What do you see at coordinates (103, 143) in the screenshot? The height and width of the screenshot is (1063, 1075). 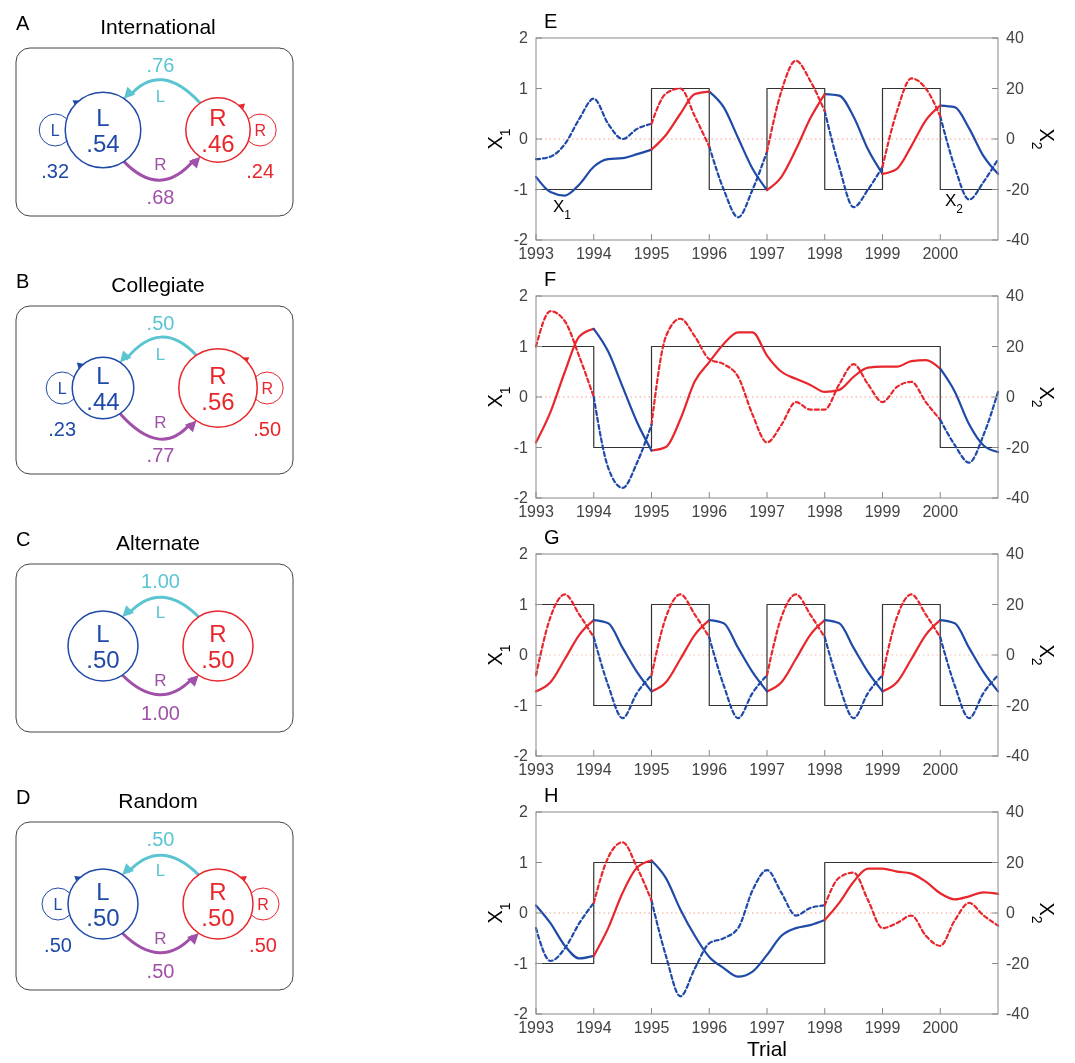 I see `data-label: .54` at bounding box center [103, 143].